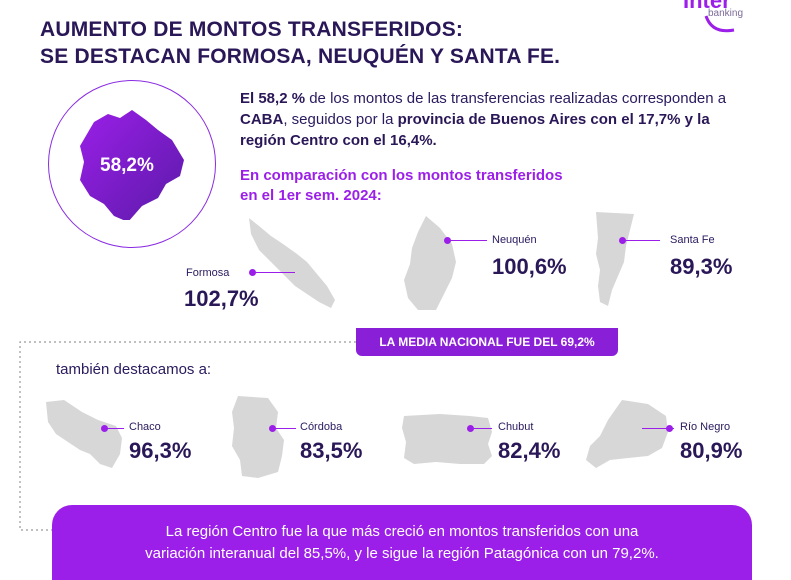  I want to click on neuquen-map-icon, so click(430, 263).